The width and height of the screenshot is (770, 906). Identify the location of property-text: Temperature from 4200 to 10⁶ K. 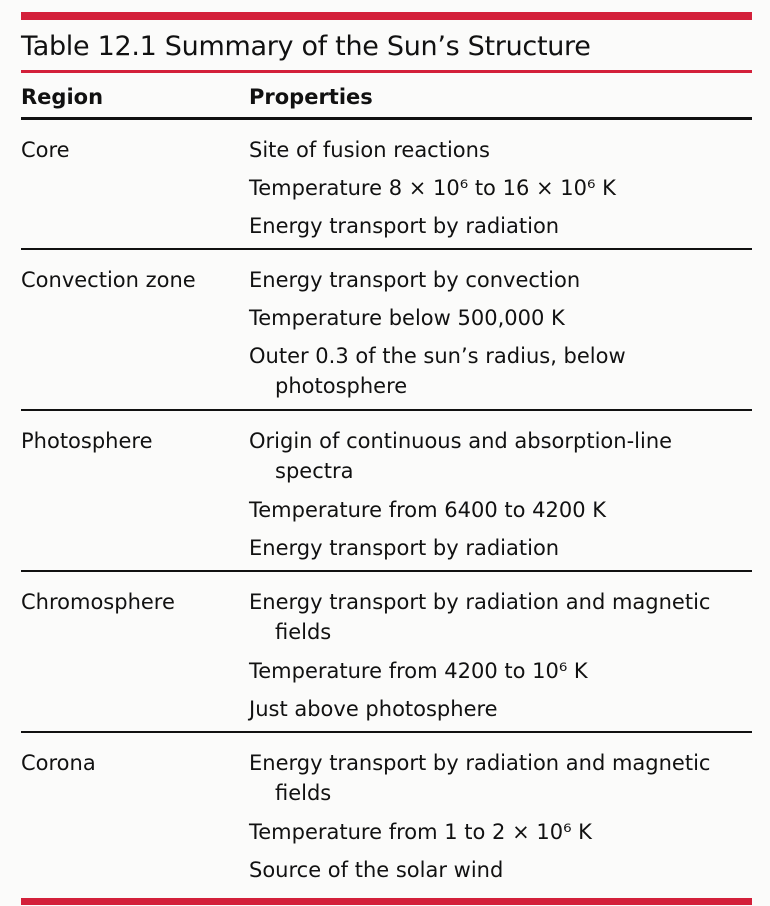
(418, 671).